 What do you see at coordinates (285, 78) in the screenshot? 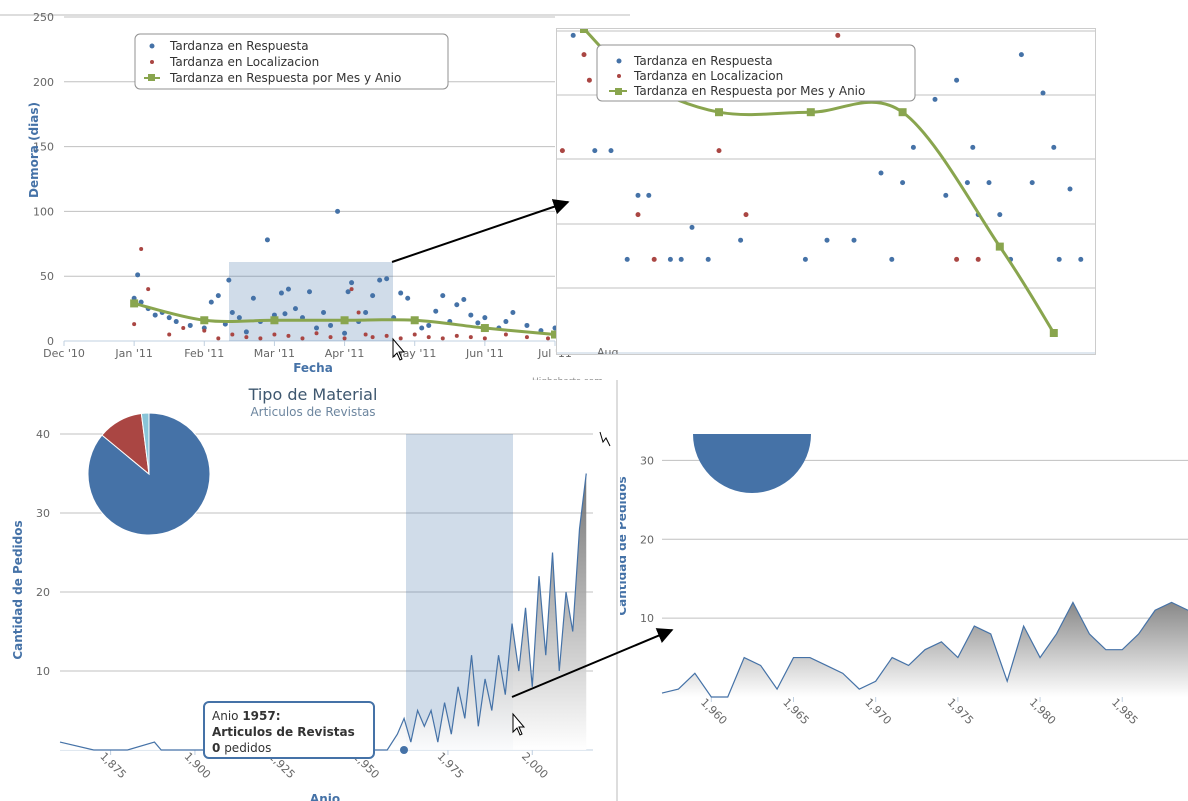
I see `legend-item-monthly: Tardanza en Respuesta por Mes y Anio` at bounding box center [285, 78].